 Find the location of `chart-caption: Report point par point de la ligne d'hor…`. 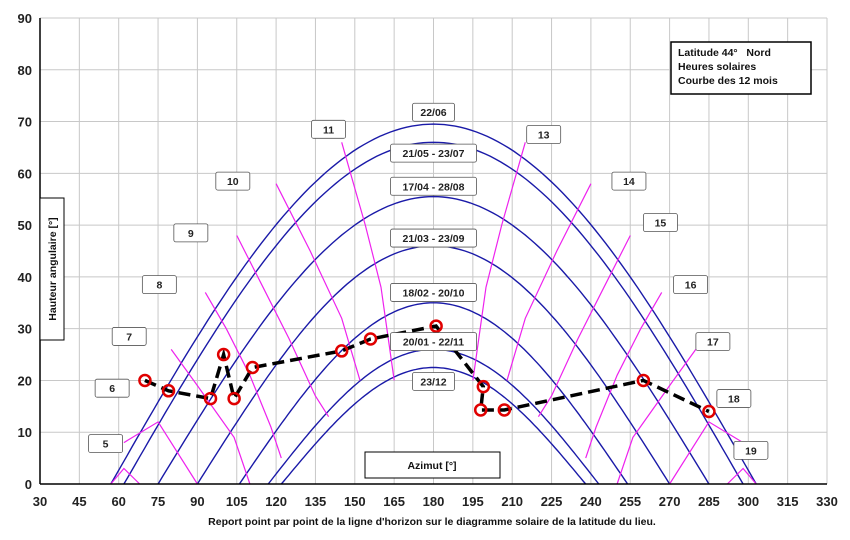

chart-caption: Report point par point de la ligne d'hor… is located at coordinates (432, 522).